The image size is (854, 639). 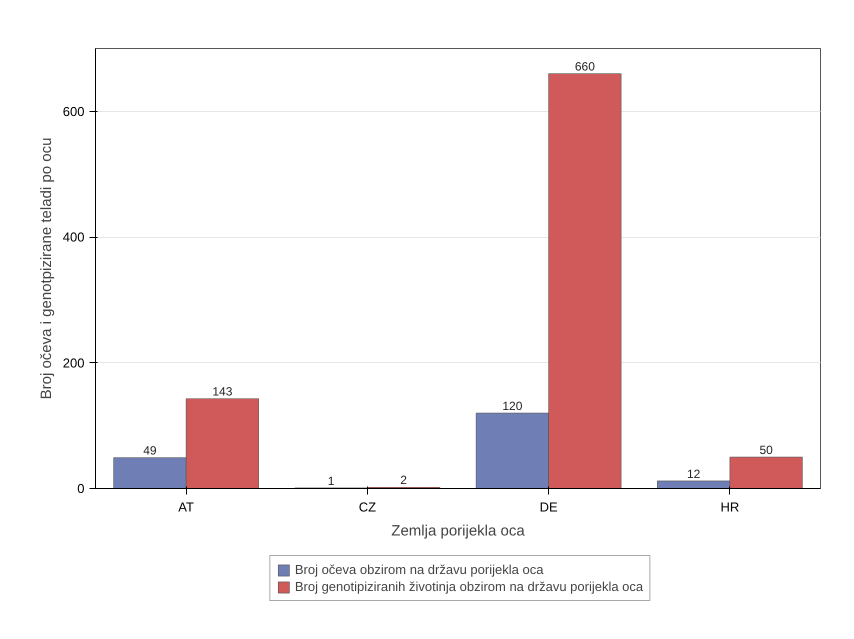 What do you see at coordinates (186, 507) in the screenshot?
I see `x-tick-label: AT` at bounding box center [186, 507].